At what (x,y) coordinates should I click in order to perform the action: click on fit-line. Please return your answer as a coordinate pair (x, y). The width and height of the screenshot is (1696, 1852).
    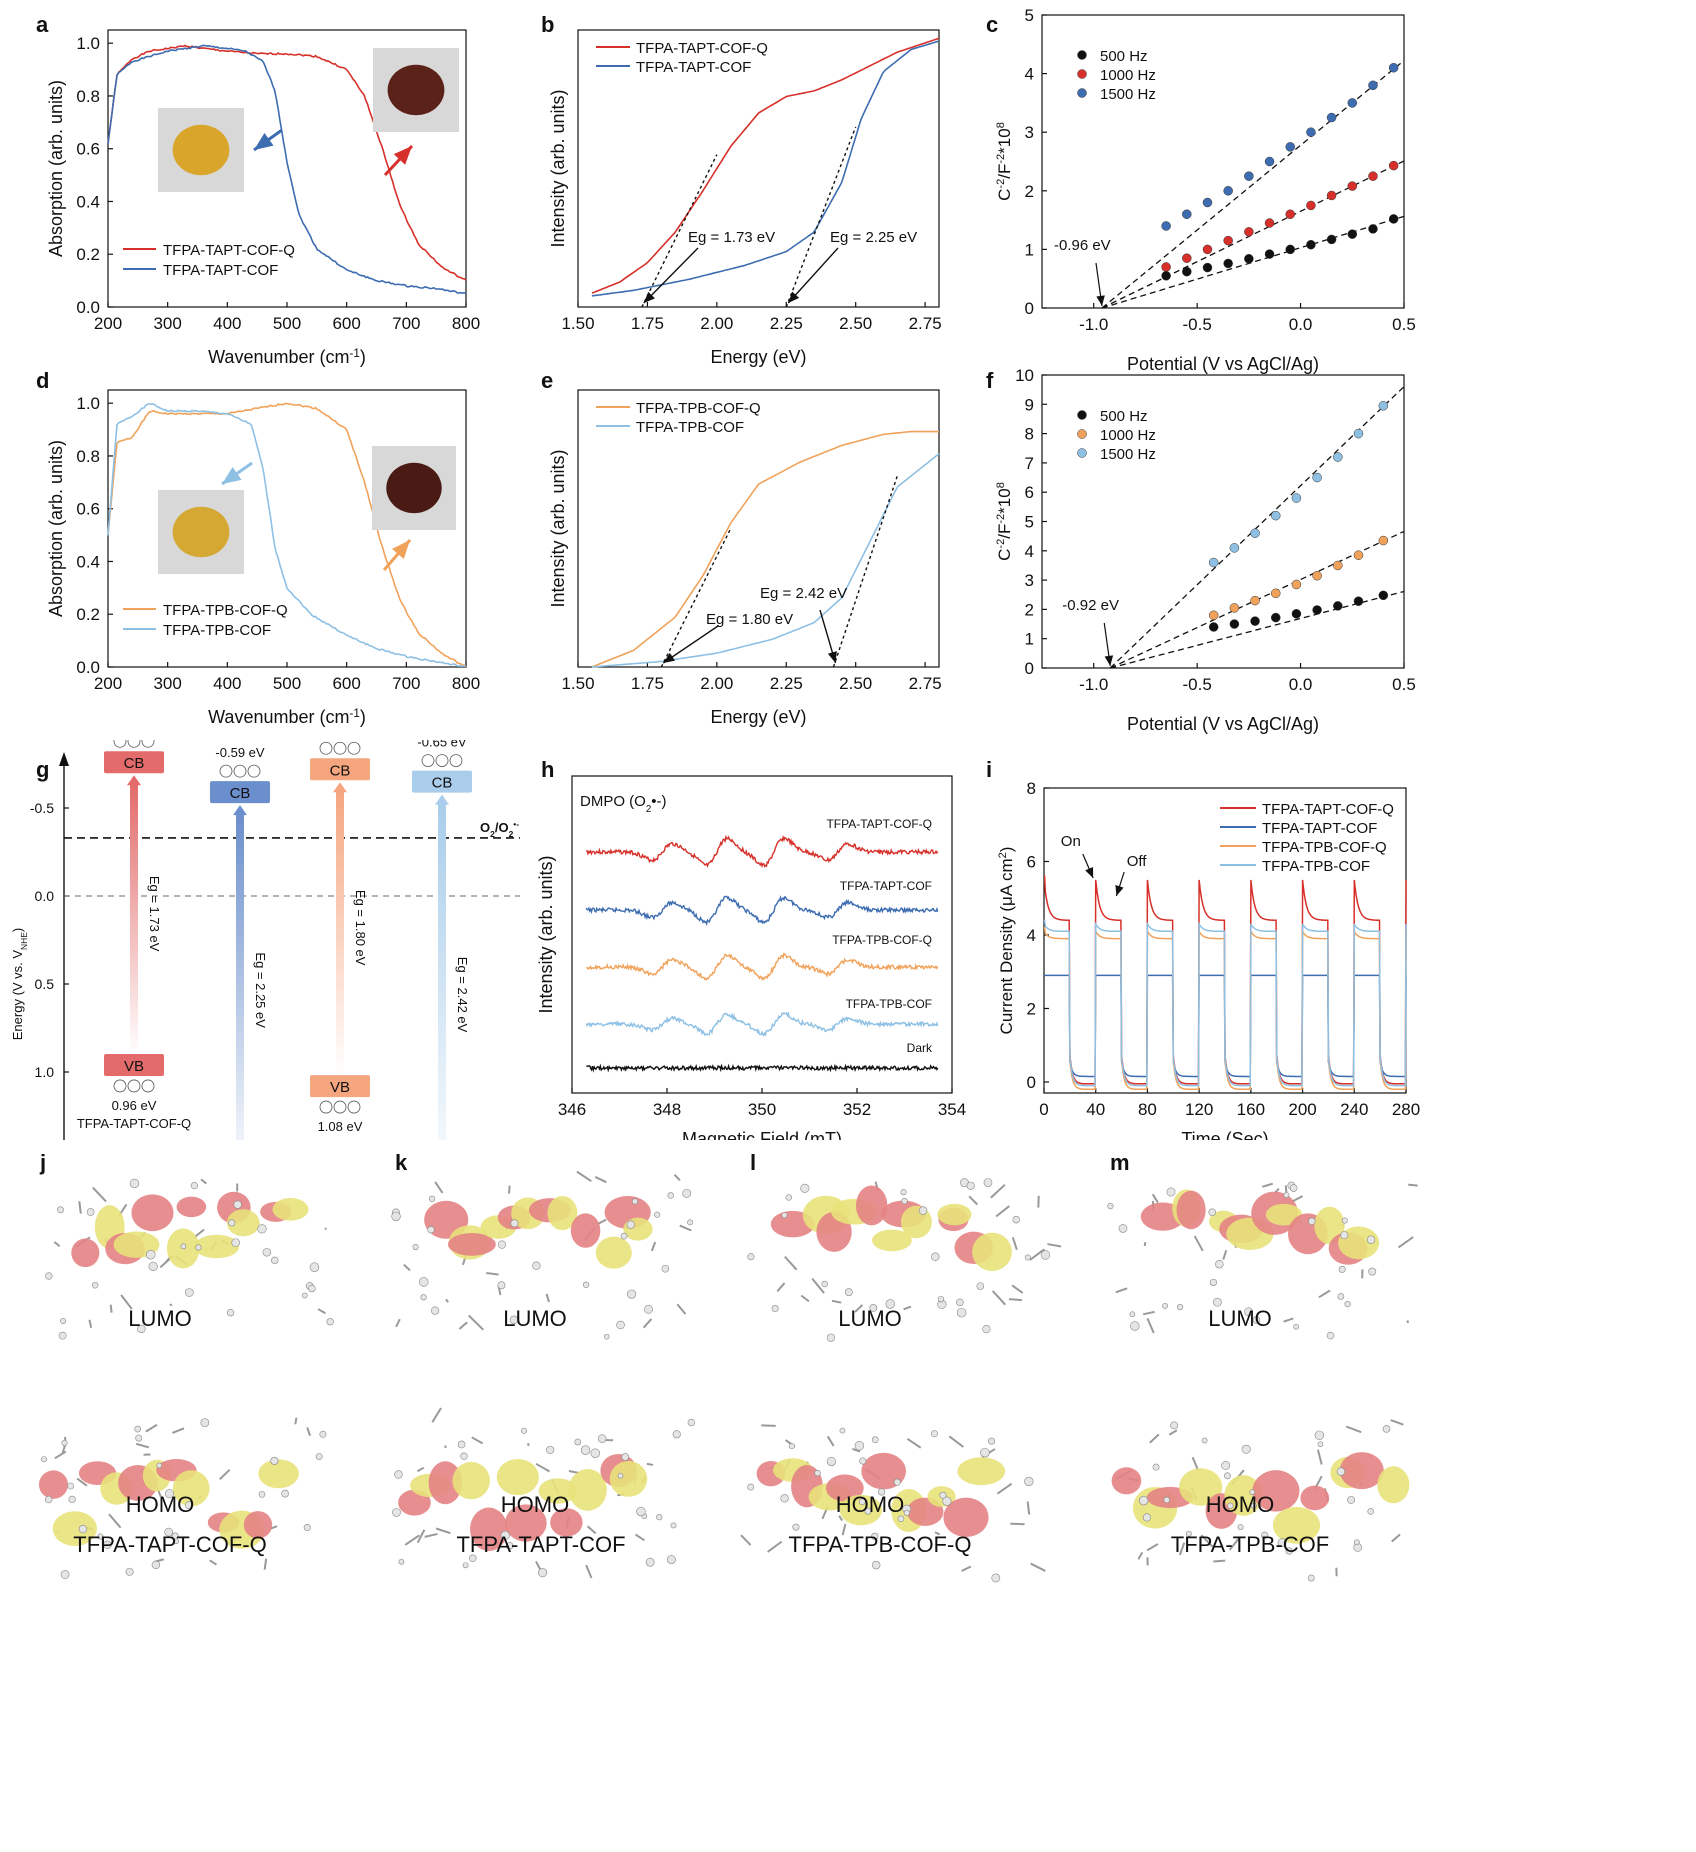
    Looking at the image, I should click on (1257, 527).